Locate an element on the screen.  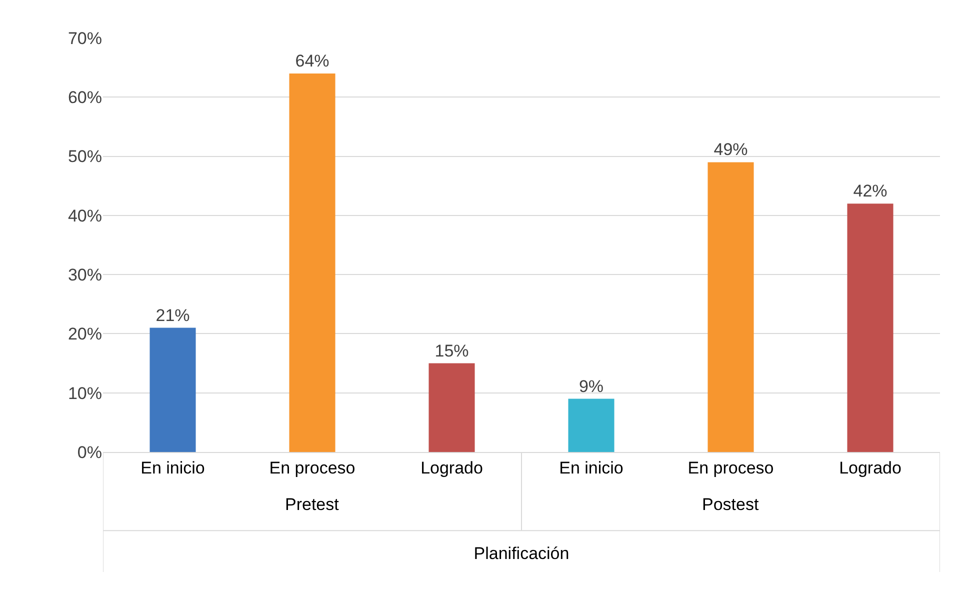
y-tick-label: 70% is located at coordinates (85, 38).